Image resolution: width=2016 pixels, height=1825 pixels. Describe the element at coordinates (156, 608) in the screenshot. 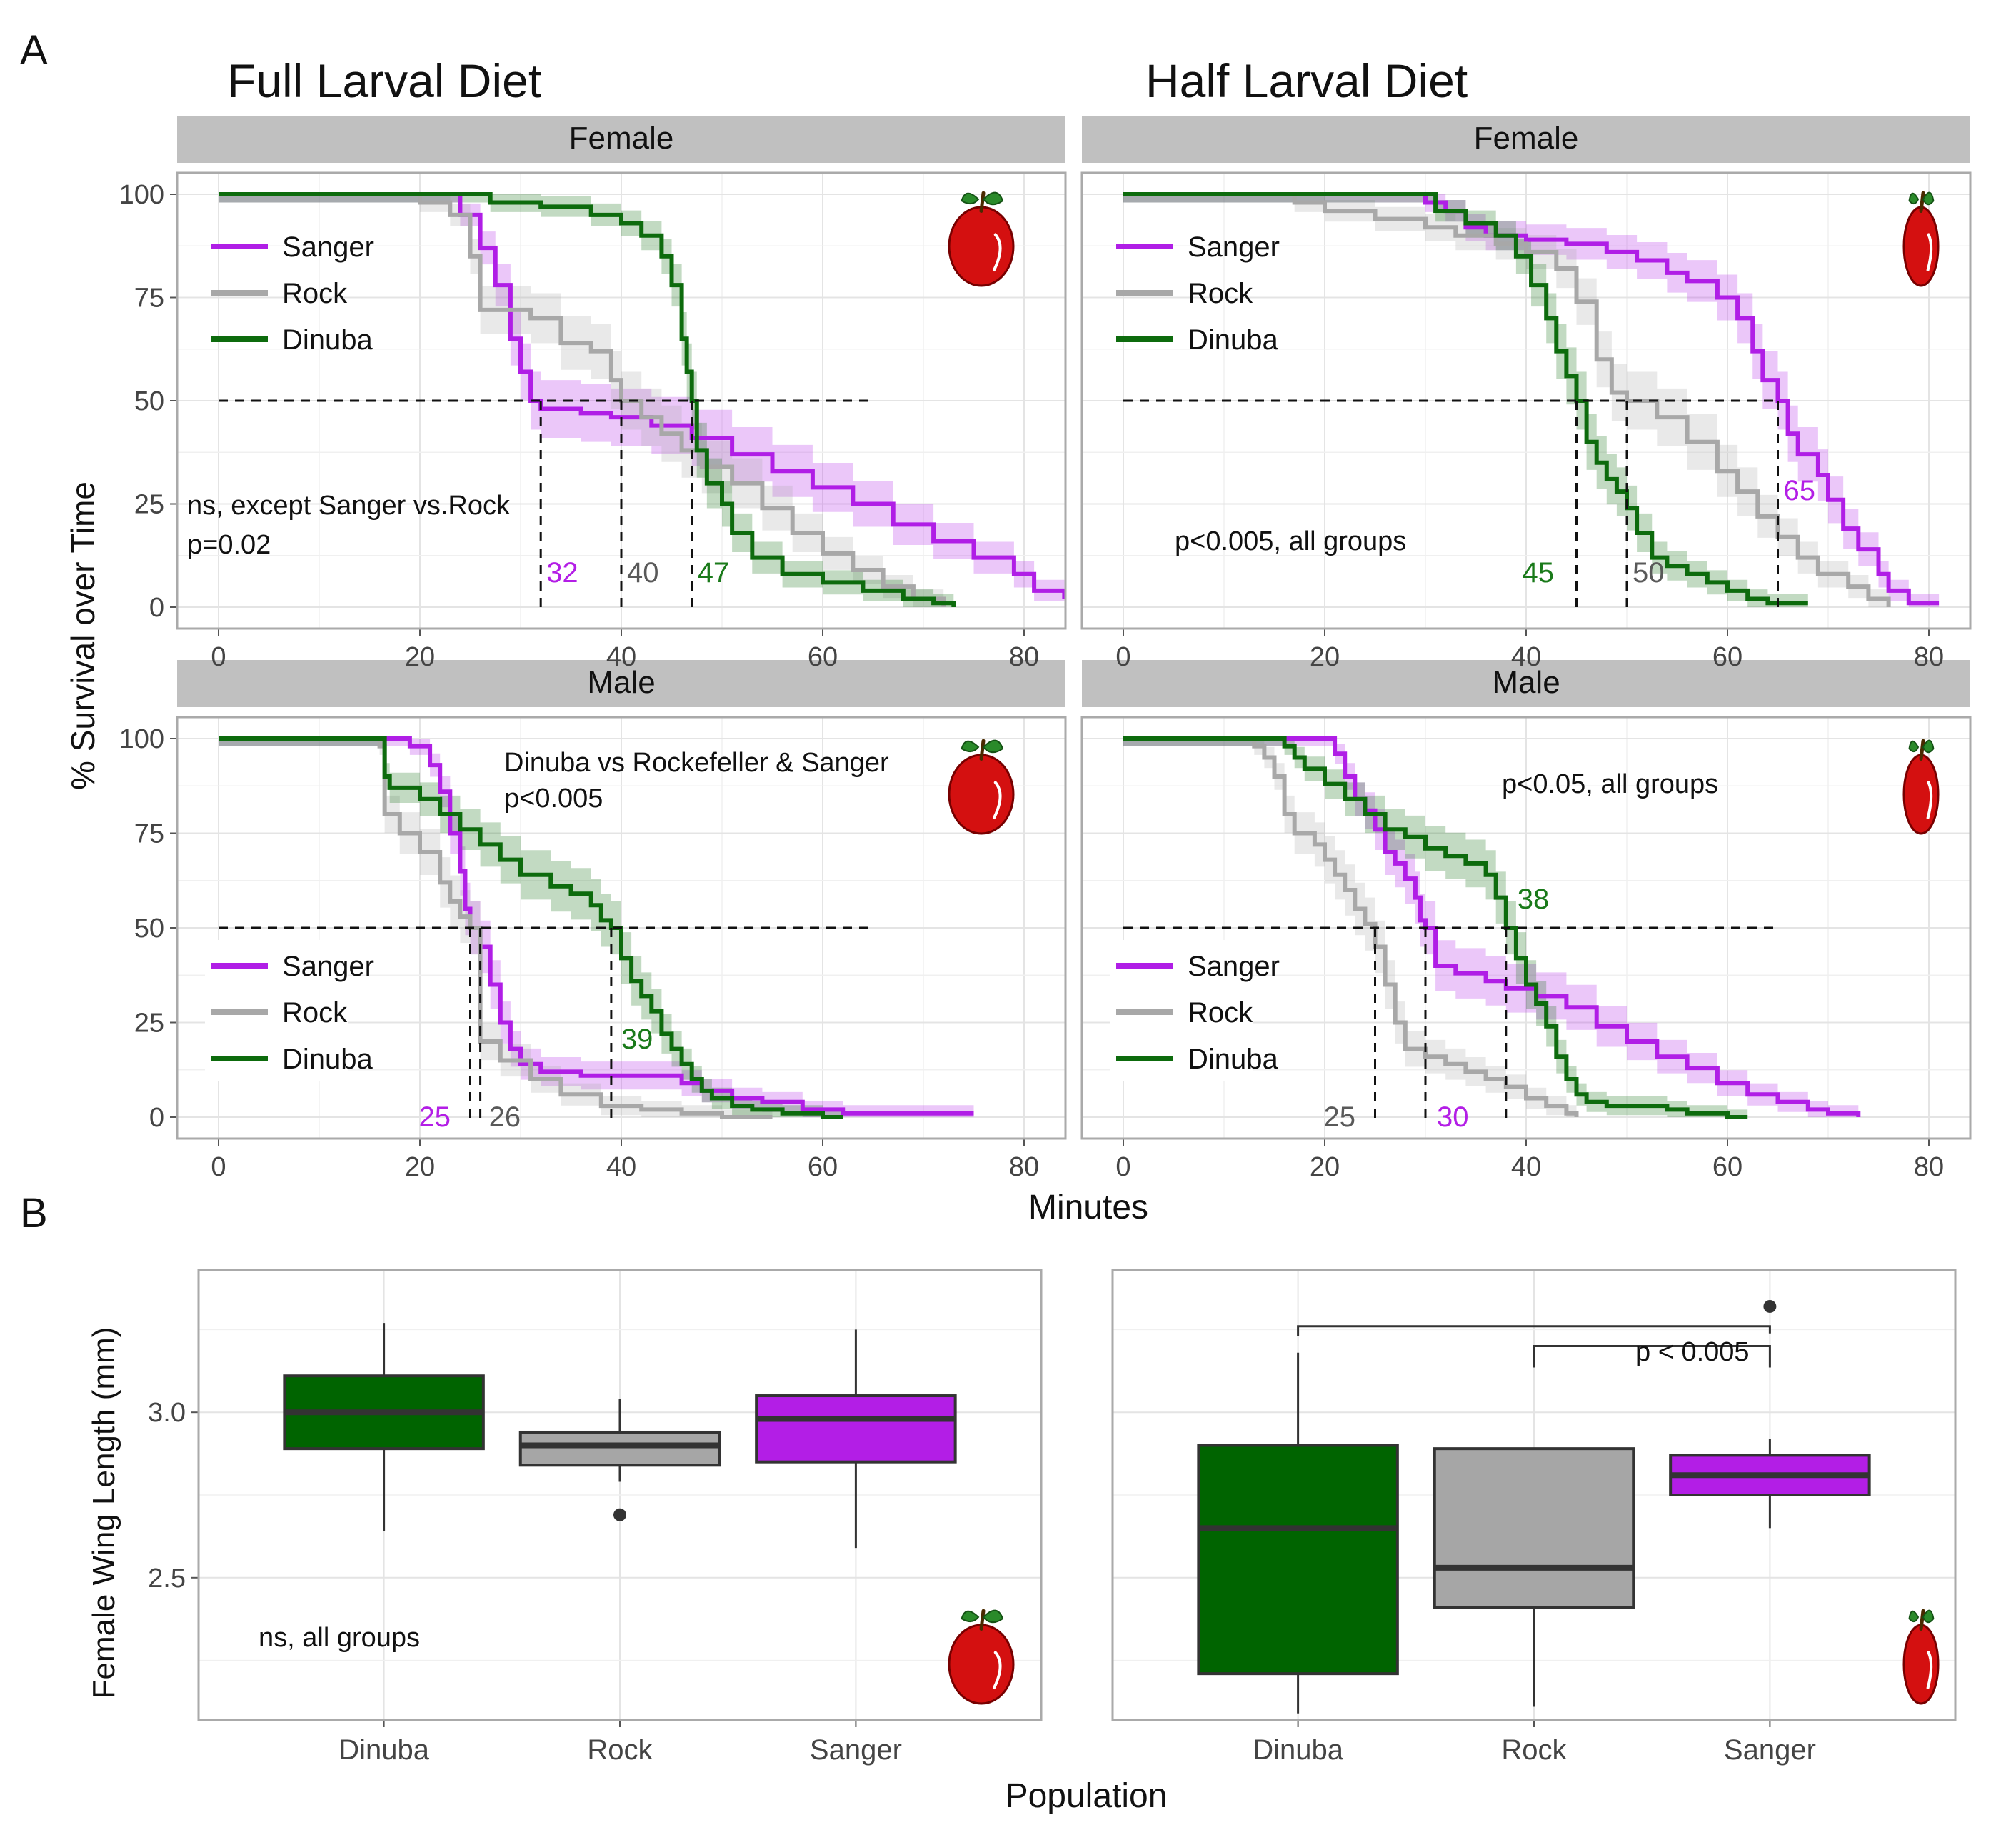

I see `y-tick-label: 0` at that location.